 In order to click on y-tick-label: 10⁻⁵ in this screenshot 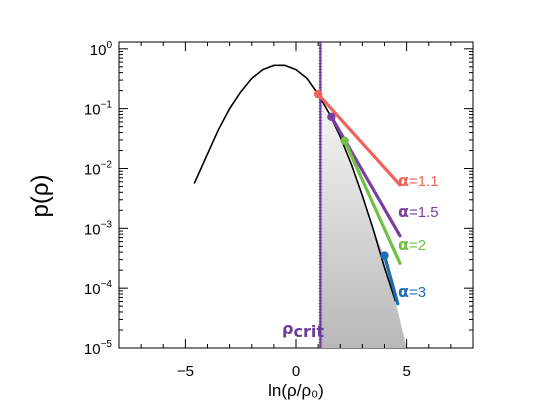, I will do `click(98, 348)`.